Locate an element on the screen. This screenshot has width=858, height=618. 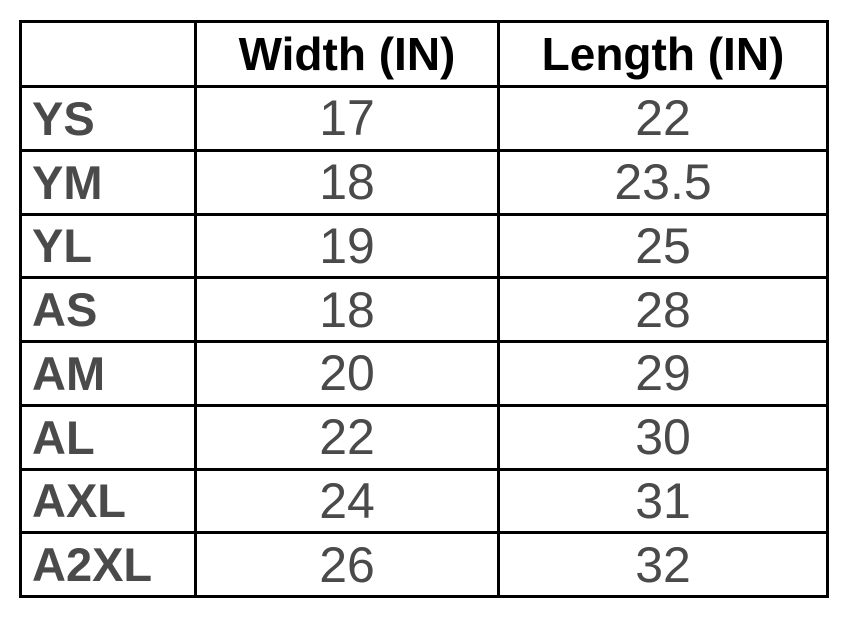
column-header: Width (IN) is located at coordinates (347, 54).